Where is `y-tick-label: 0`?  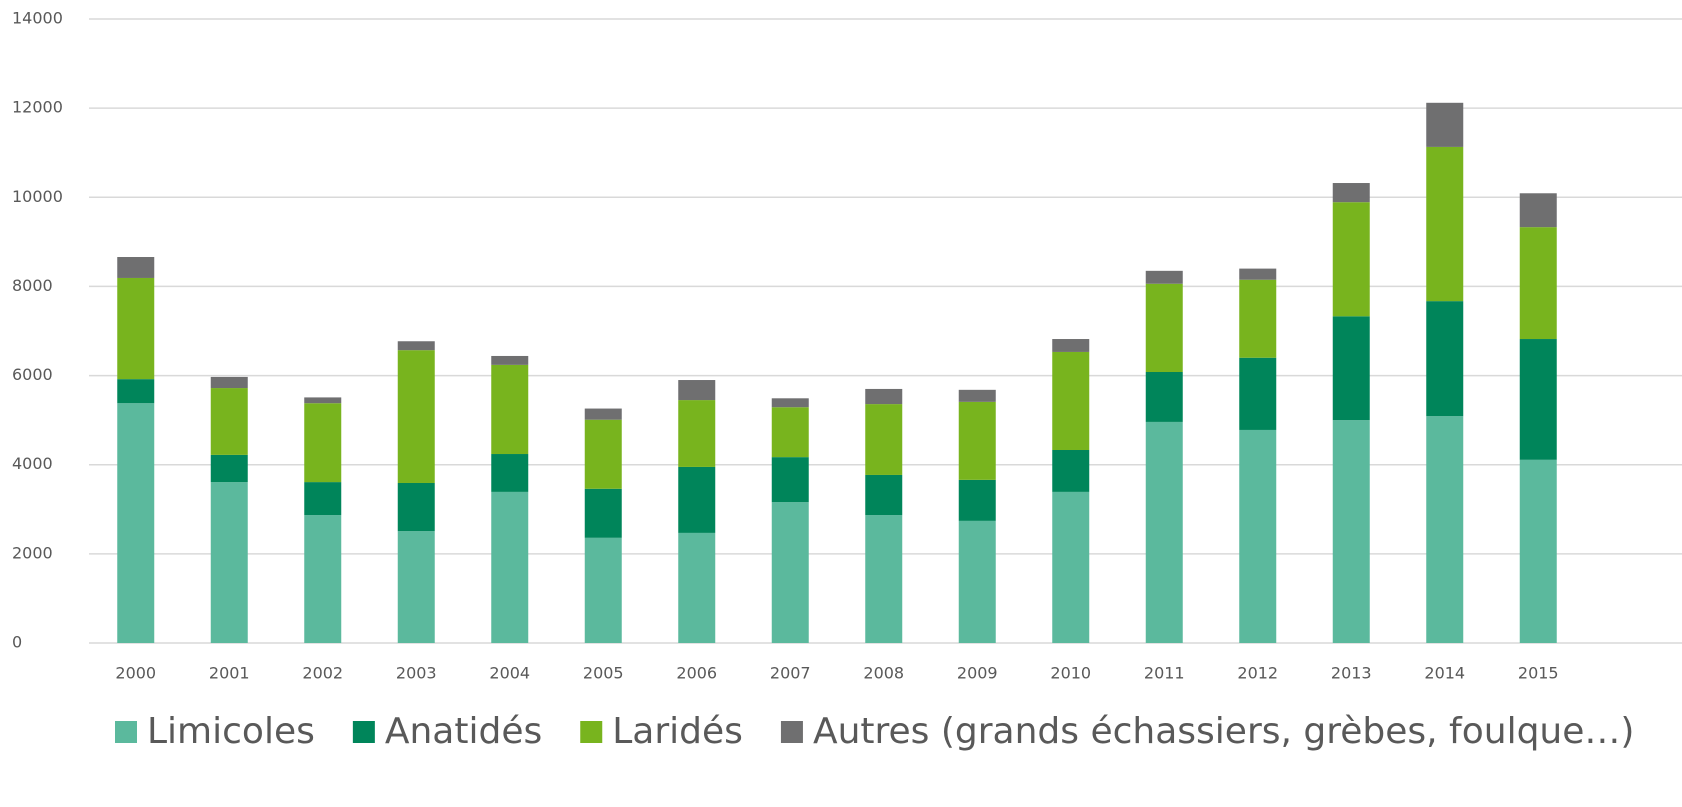
y-tick-label: 0 is located at coordinates (17, 642).